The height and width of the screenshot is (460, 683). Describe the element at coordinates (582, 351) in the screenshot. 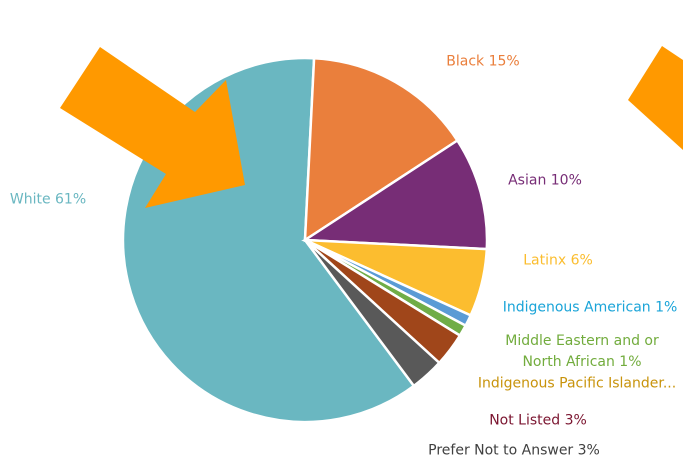

I see `slice-label: Middle Eastern and or North African 1%` at that location.